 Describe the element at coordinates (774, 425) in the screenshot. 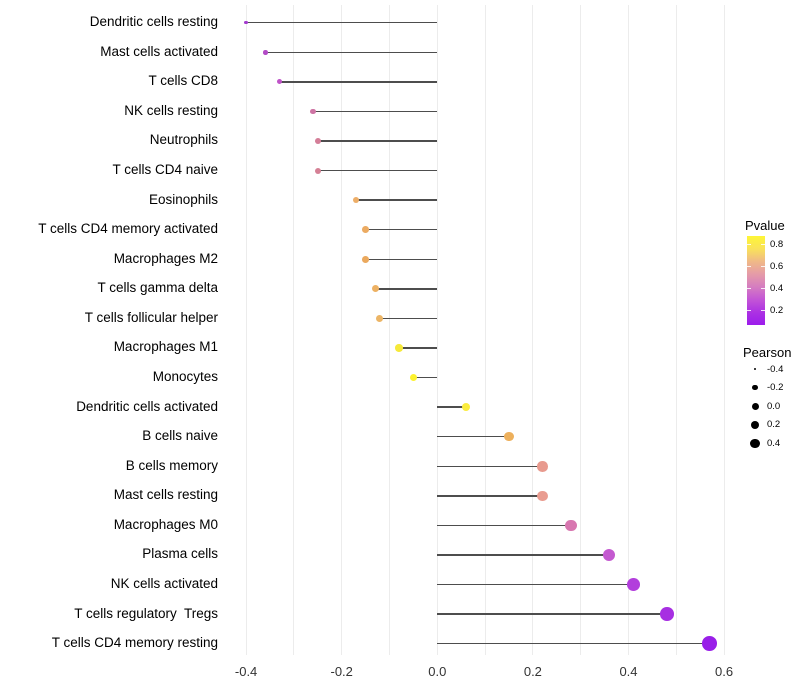

I see `pearson-size-label: 0.2` at that location.